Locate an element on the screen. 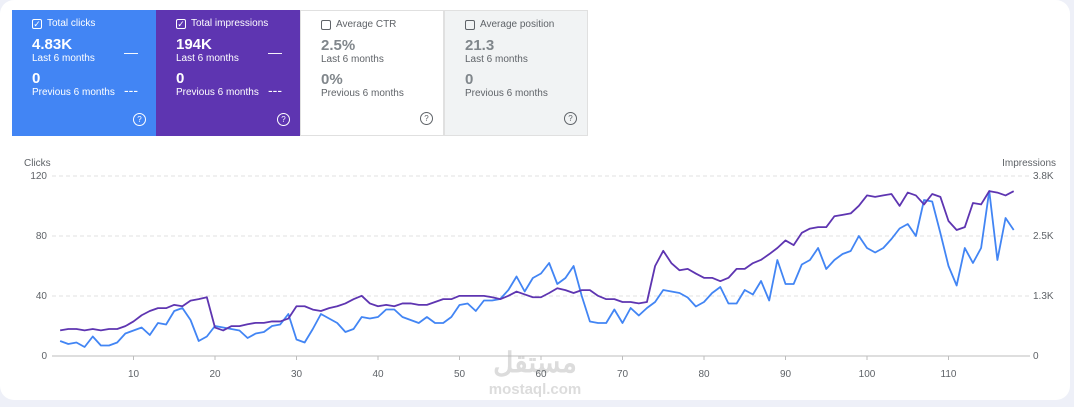 The image size is (1074, 407). y2-tick-label: 2.5K is located at coordinates (1043, 236).